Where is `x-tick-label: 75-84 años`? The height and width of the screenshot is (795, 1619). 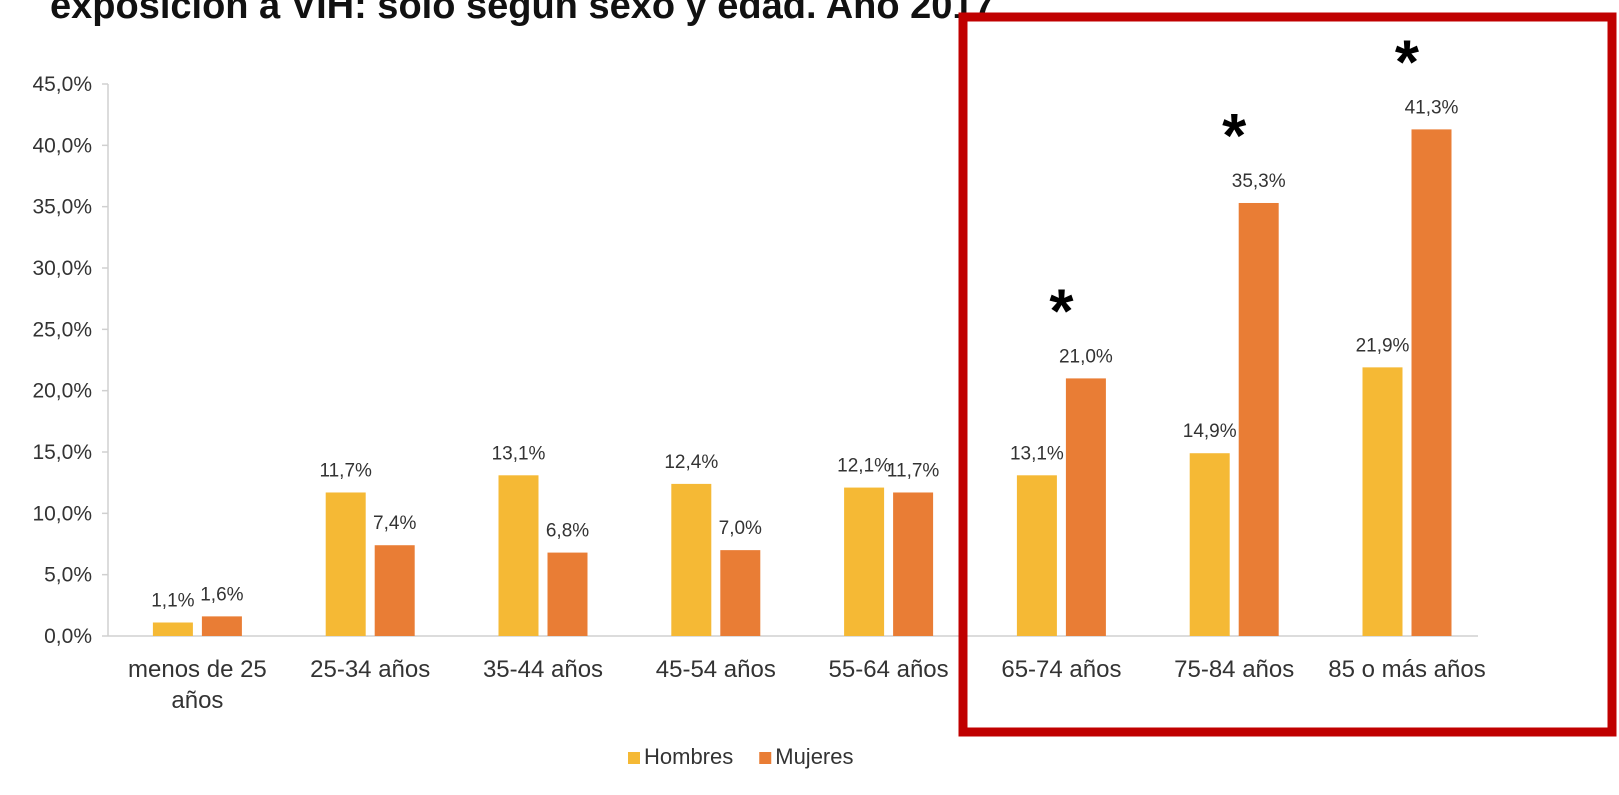
x-tick-label: 75-84 años is located at coordinates (1234, 669).